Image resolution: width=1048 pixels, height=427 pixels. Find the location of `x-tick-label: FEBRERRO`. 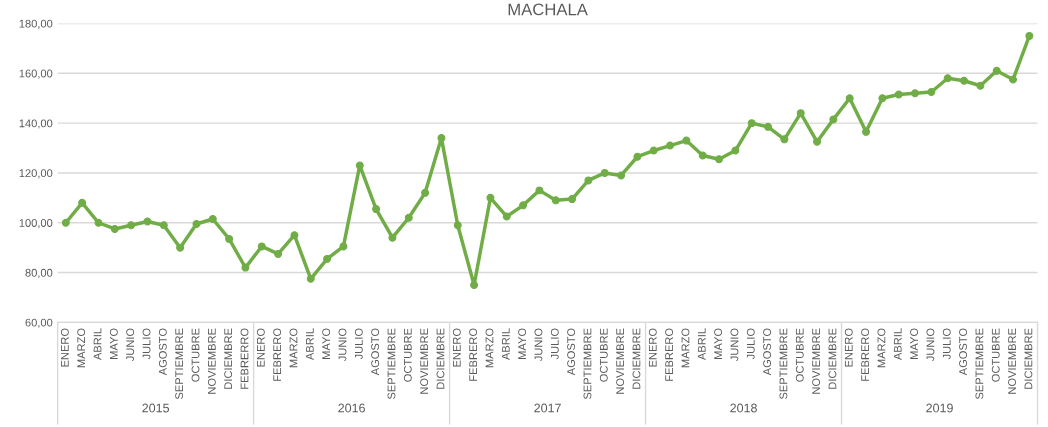

x-tick-label: FEBRERRO is located at coordinates (244, 358).